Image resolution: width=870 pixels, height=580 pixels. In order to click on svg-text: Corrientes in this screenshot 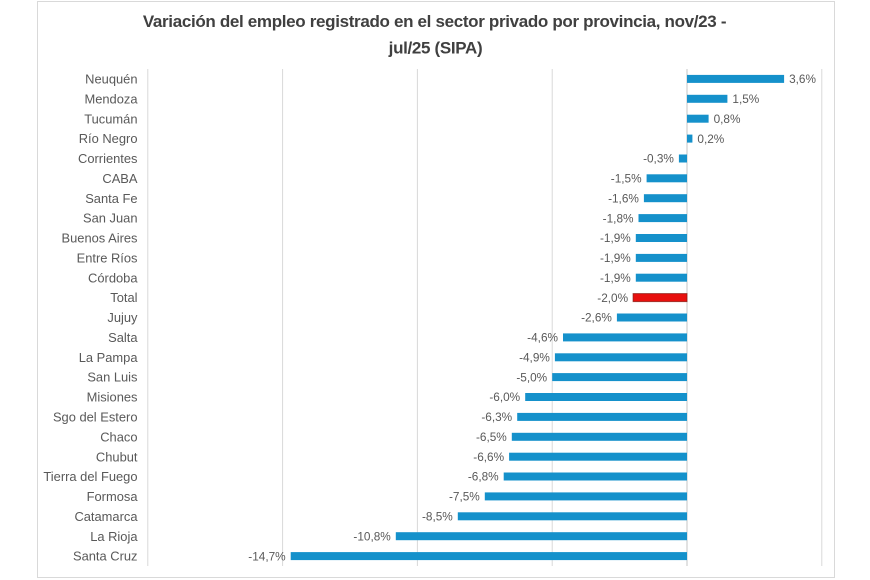, I will do `click(107, 158)`.